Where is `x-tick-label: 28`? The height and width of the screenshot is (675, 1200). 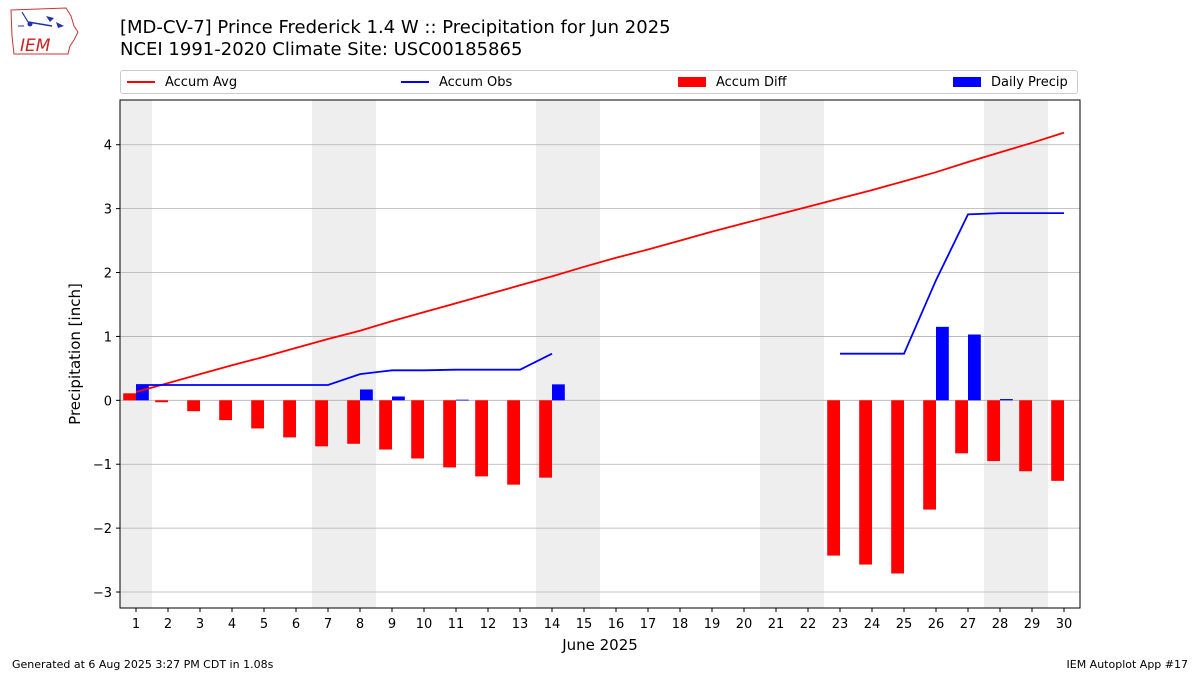 x-tick-label: 28 is located at coordinates (1000, 624).